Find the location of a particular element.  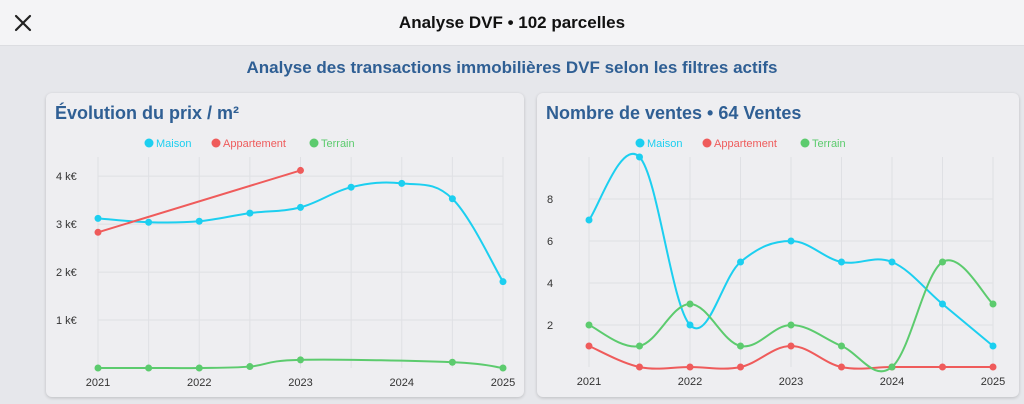

chart-title: Évolution du prix / m² is located at coordinates (147, 113).